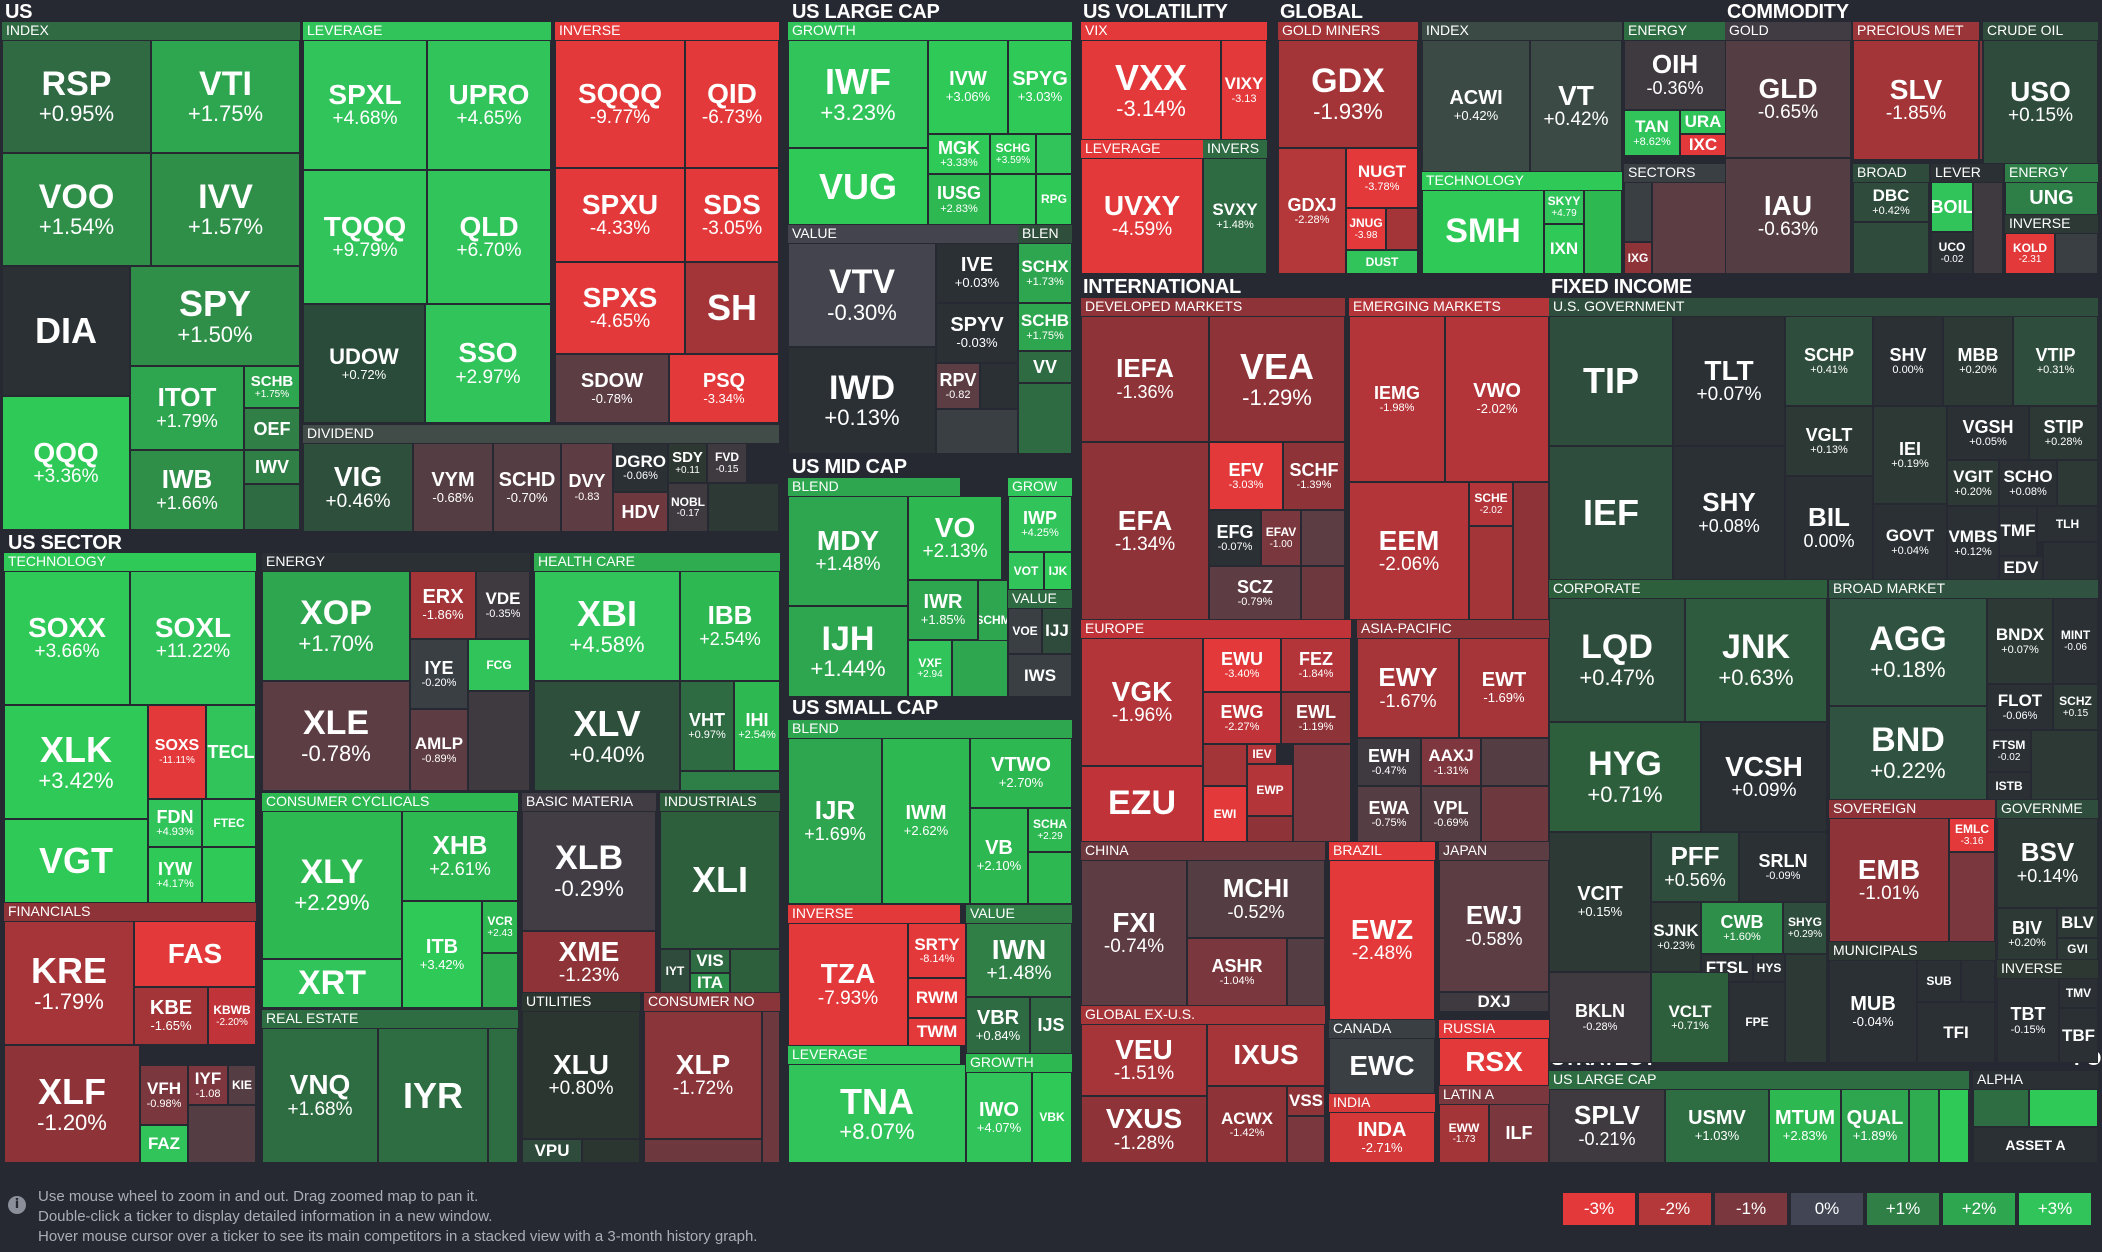 The height and width of the screenshot is (1252, 2102). I want to click on ticker-tile-bkln: BKLN -0.28%, so click(1600, 1017).